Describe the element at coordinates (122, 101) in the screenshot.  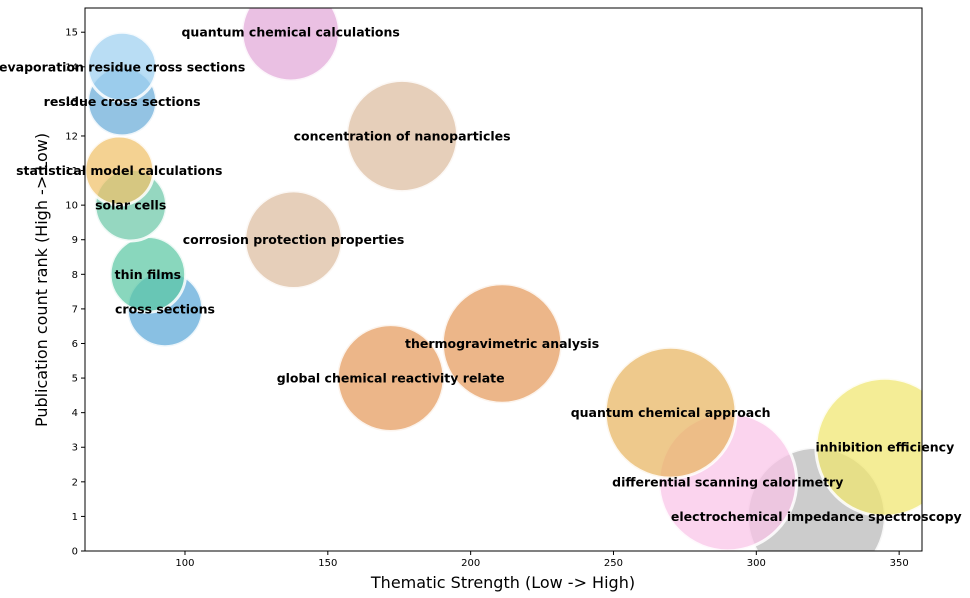
I see `bubble-label: residue cross sections` at that location.